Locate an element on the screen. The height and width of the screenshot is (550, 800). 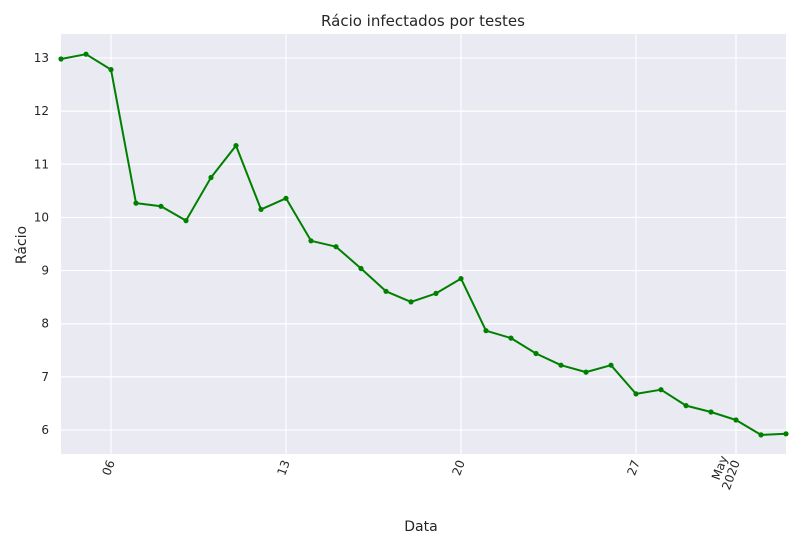
y-axis-title: Rácio is located at coordinates (22, 245).